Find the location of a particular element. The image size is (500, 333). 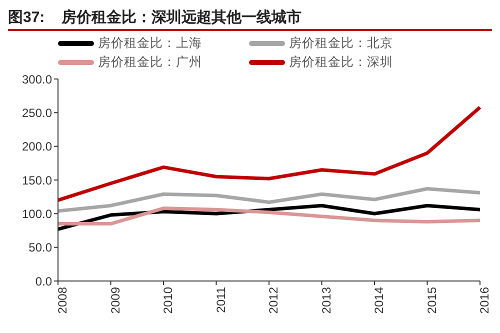

legend-label: 房价租金比：深圳 is located at coordinates (341, 62).